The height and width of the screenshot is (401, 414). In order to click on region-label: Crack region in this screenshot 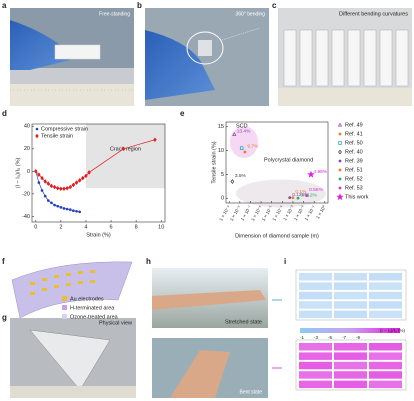, I will do `click(125, 149)`.